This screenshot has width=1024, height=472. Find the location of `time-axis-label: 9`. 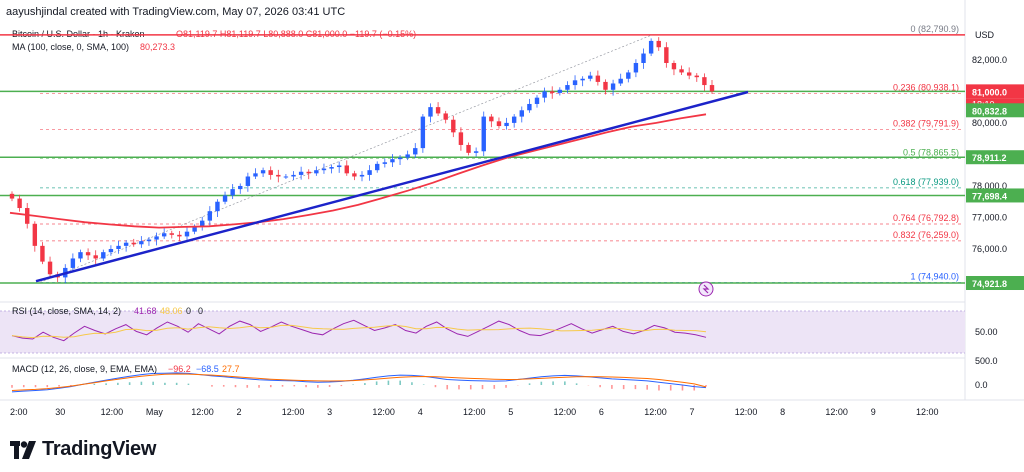

time-axis-label: 9 is located at coordinates (873, 412).